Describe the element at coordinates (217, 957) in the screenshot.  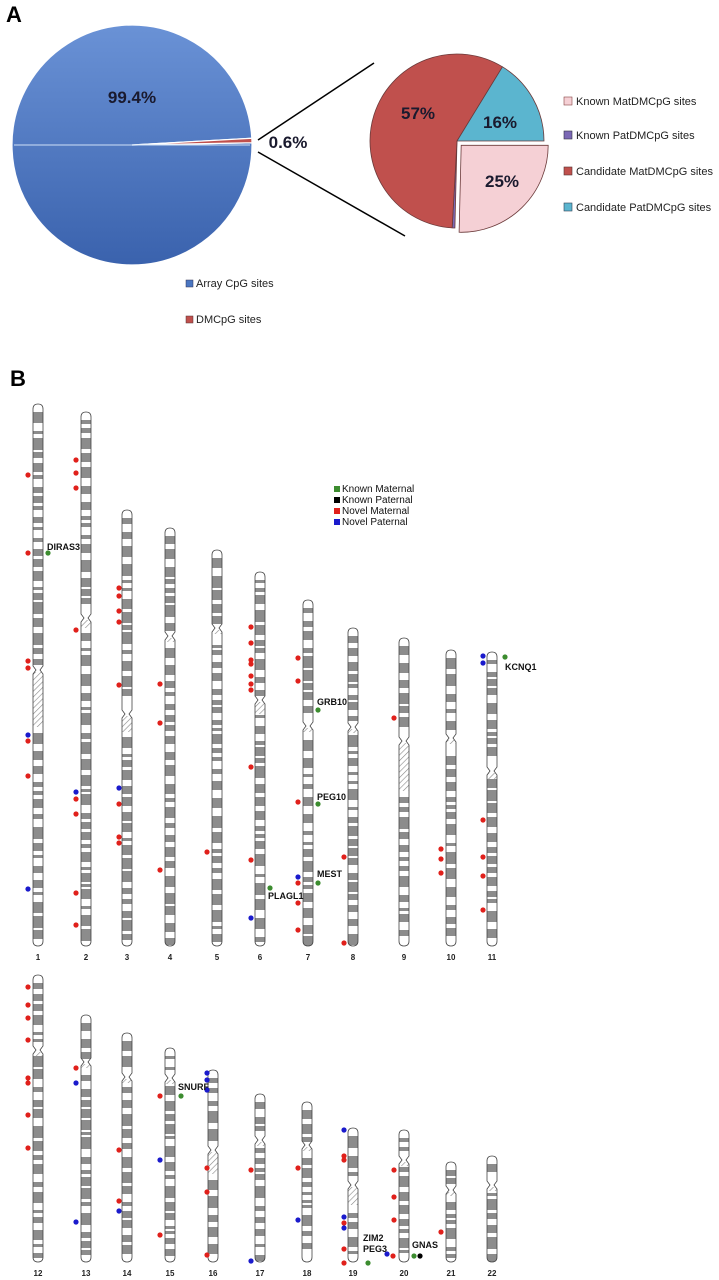
I see `chromosome-number-5: 5` at that location.